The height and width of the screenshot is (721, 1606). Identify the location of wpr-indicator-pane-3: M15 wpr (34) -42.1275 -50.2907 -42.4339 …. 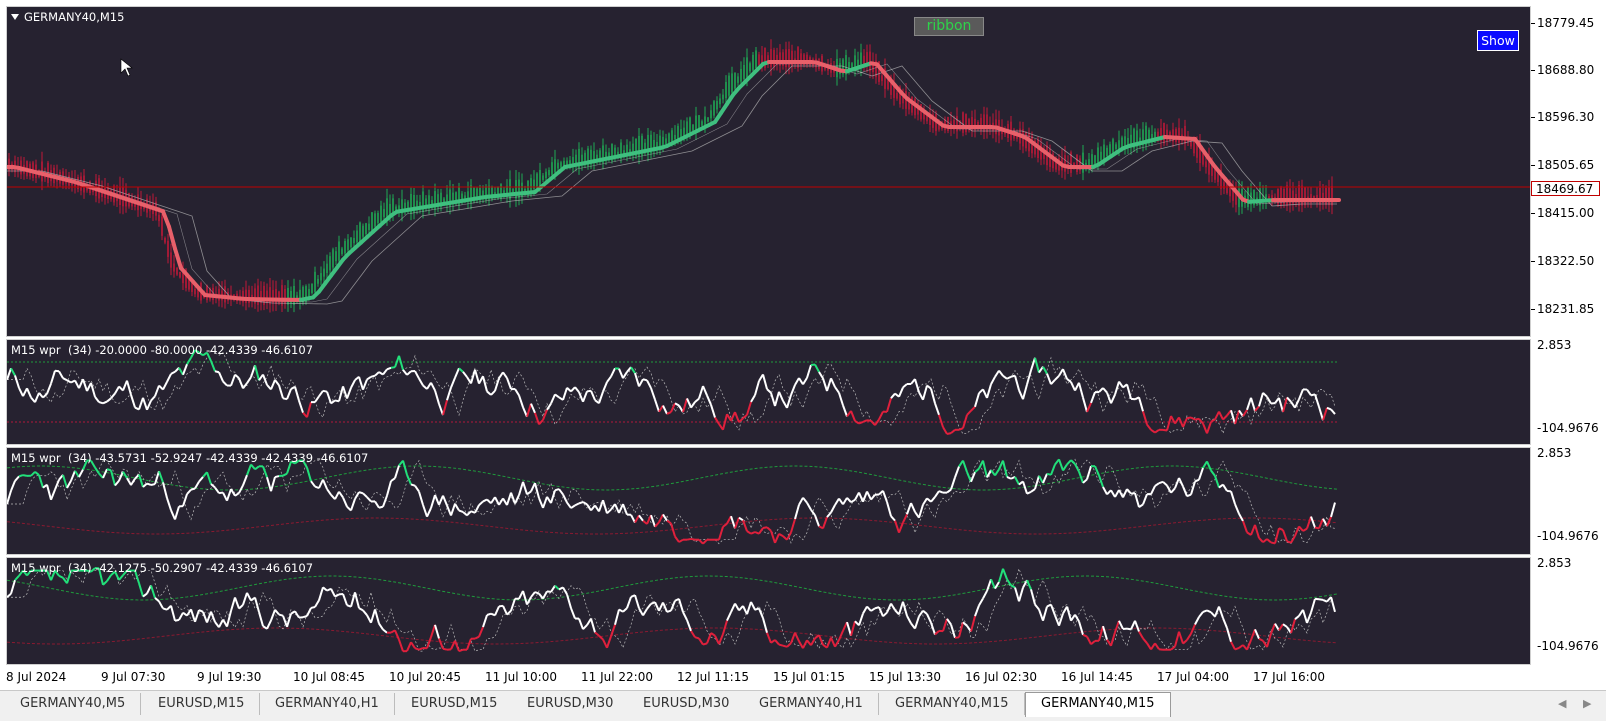
(768, 611).